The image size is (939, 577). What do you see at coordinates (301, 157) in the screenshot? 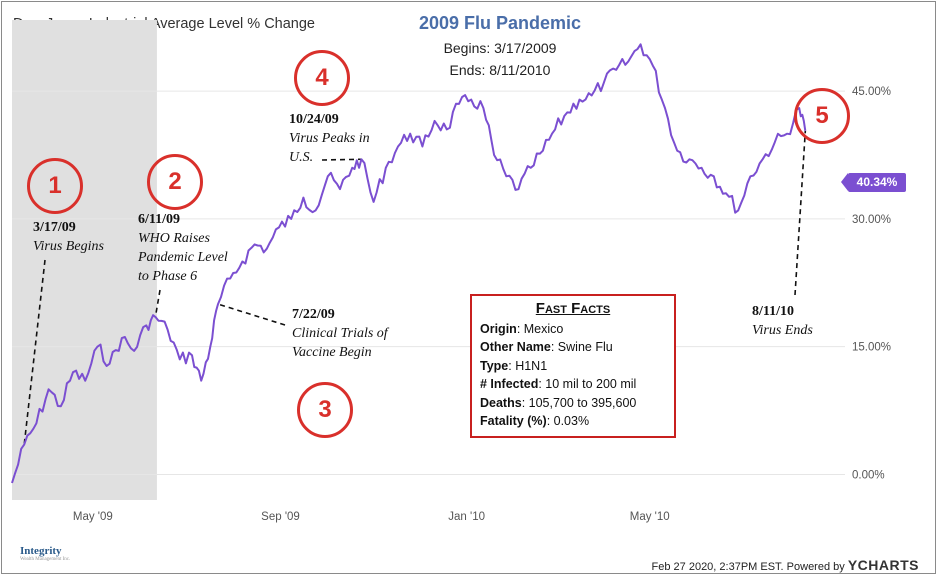
I see `annotation-4-desc-line-2: U.S.` at bounding box center [301, 157].